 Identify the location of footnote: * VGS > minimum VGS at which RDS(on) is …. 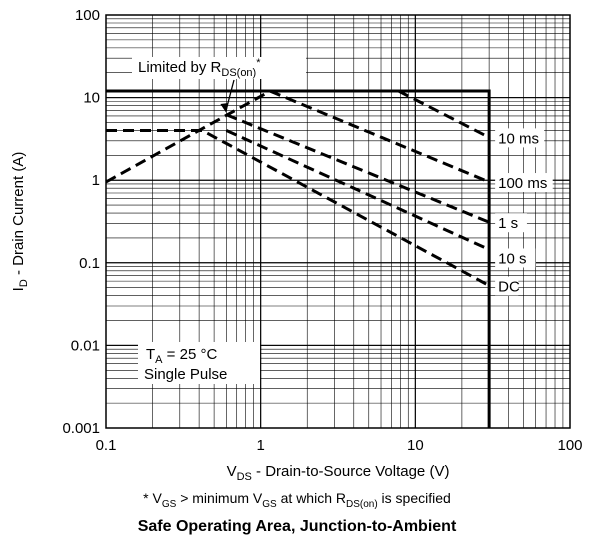
(297, 500).